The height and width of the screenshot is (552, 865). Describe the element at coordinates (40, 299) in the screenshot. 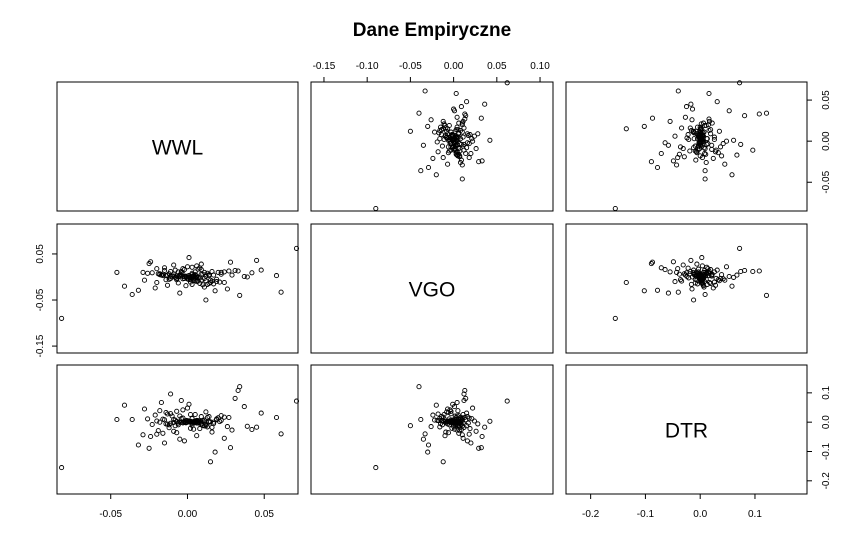

I see `tick-label: -0.05` at that location.